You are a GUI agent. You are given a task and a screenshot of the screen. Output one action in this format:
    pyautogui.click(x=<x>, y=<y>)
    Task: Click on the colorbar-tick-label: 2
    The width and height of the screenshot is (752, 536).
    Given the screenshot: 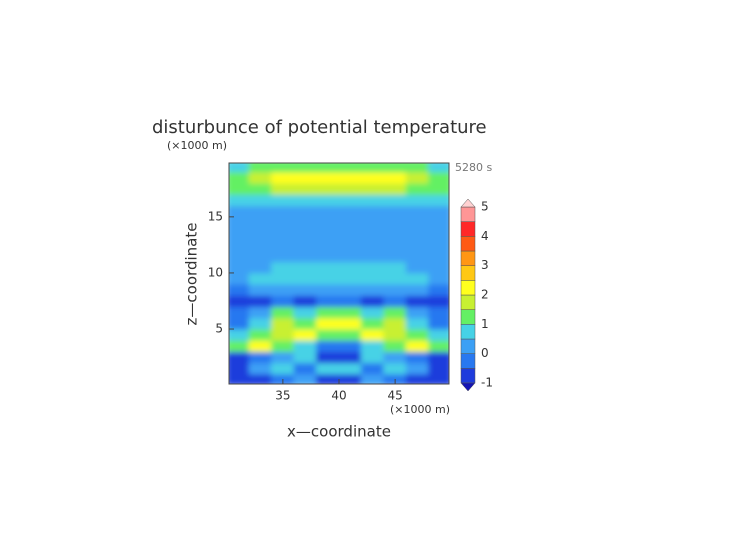 What is the action you would take?
    pyautogui.click(x=485, y=295)
    